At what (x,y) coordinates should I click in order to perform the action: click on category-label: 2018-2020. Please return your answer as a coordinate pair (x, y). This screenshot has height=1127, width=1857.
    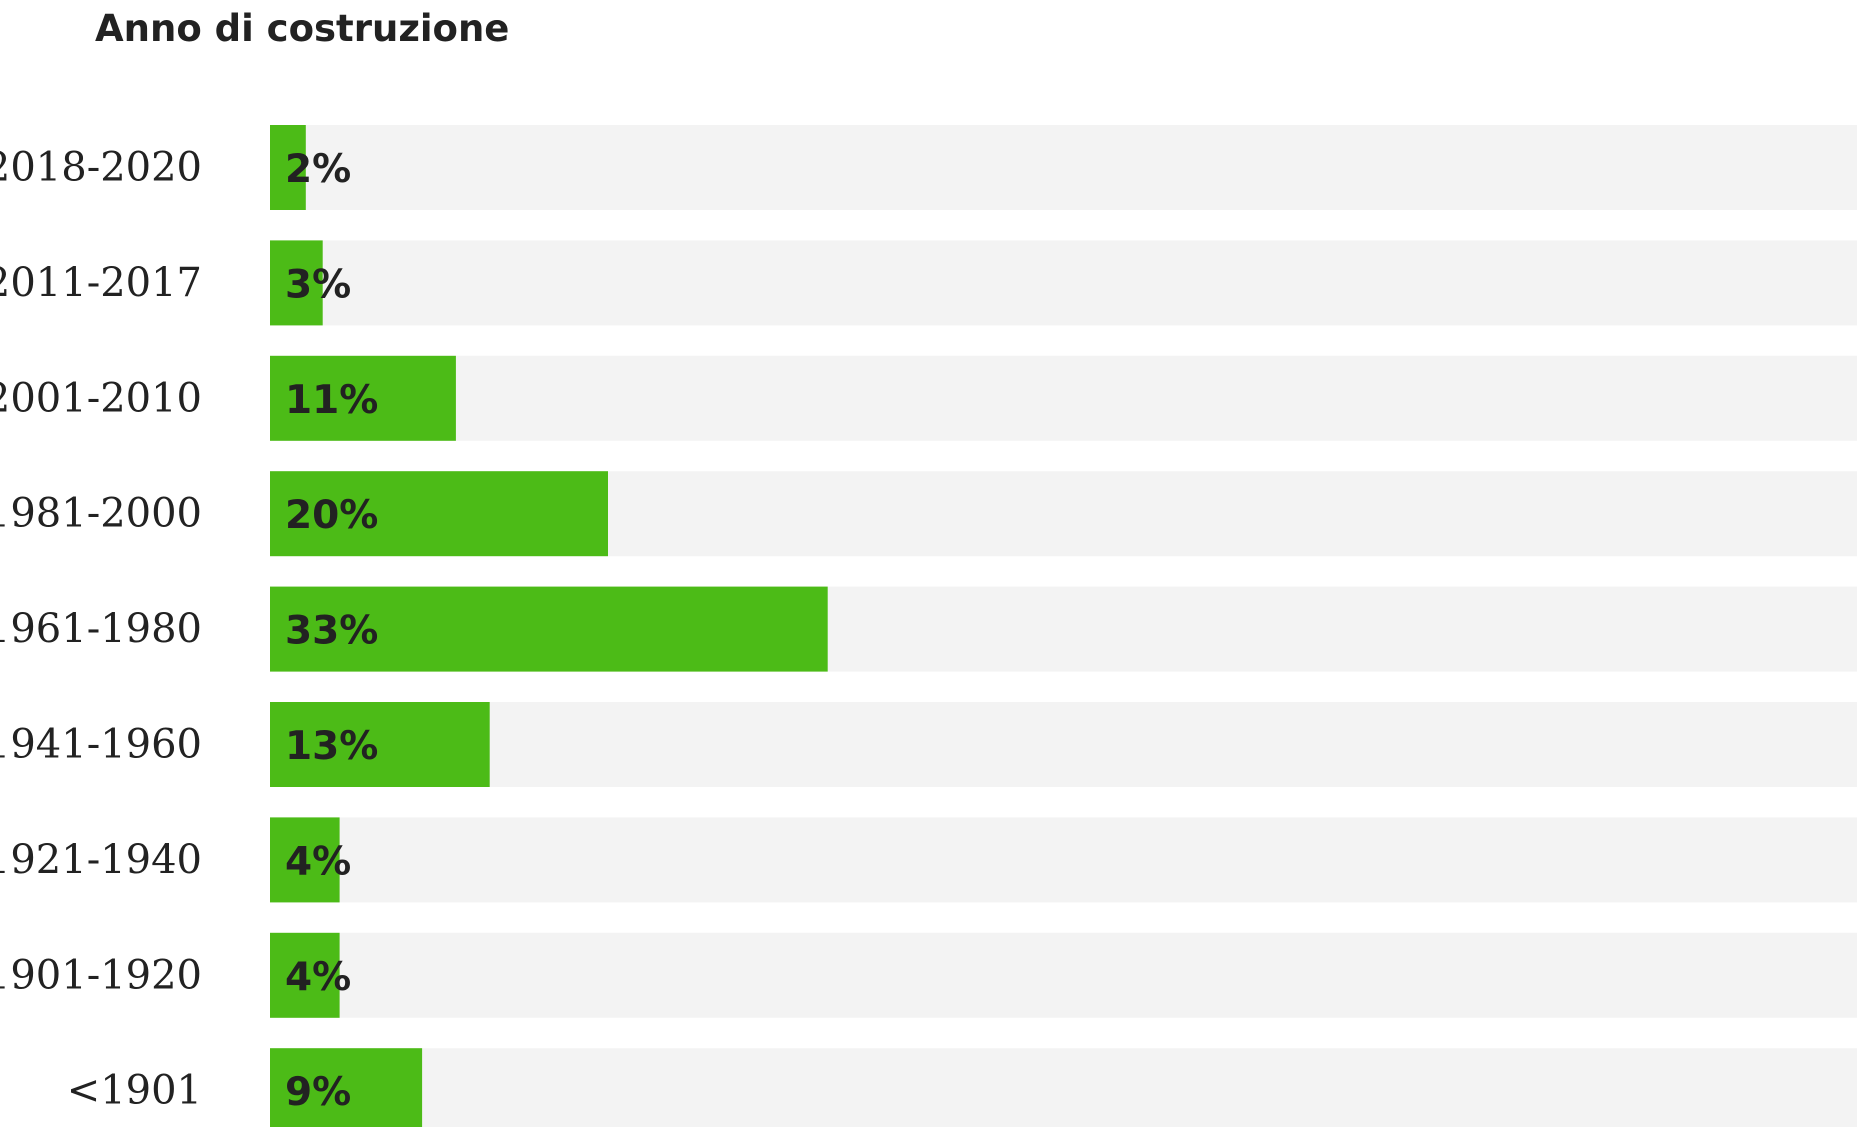
    Looking at the image, I should click on (101, 168).